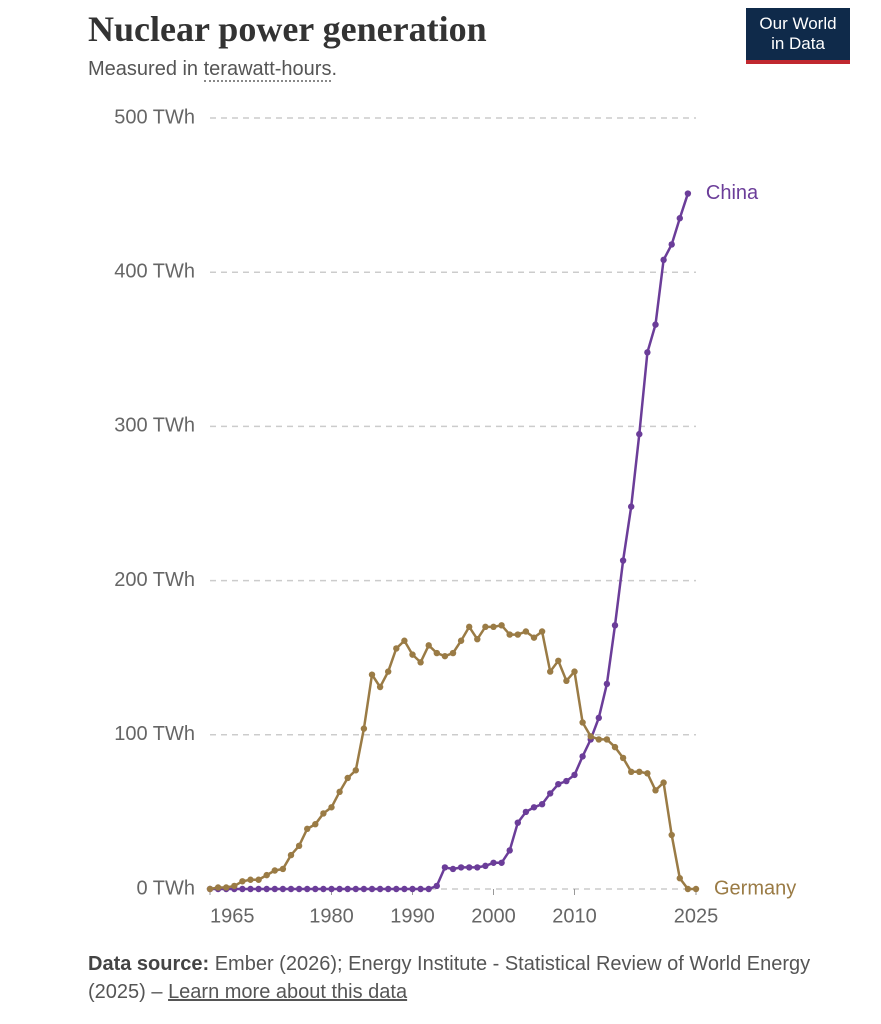  Describe the element at coordinates (732, 193) in the screenshot. I see `series-label: China` at that location.